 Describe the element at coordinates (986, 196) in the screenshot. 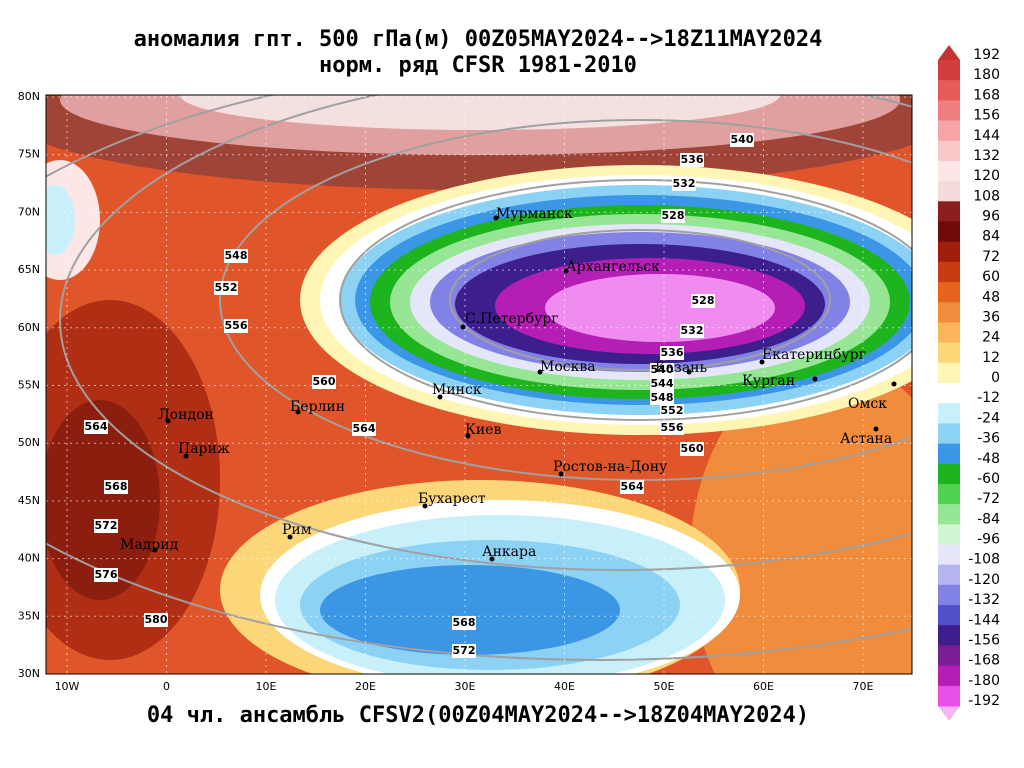

I see `colorbar-label: 108` at that location.